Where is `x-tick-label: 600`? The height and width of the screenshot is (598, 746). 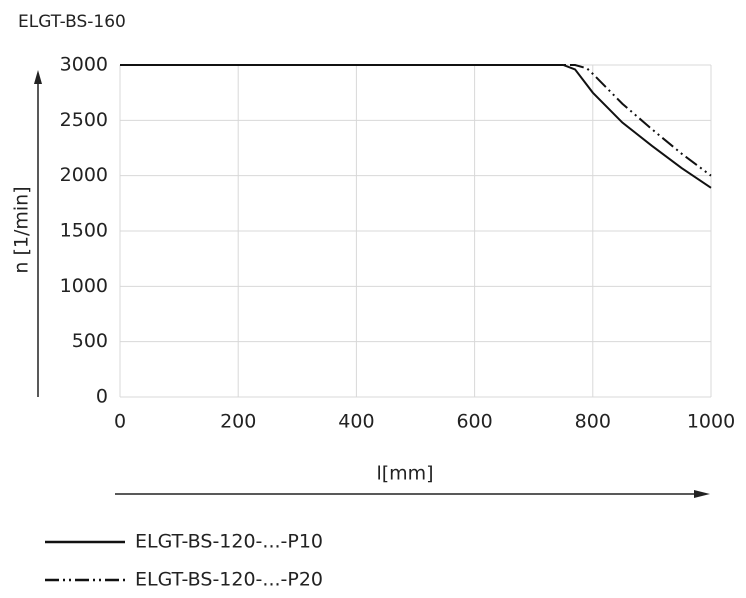
x-tick-label: 600 is located at coordinates (474, 422).